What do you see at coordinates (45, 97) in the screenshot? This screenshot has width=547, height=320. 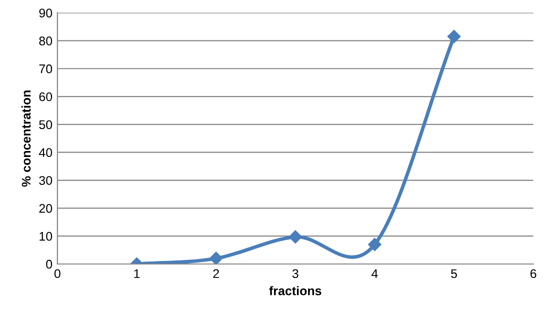 I see `y-tick-label: 60` at bounding box center [45, 97].